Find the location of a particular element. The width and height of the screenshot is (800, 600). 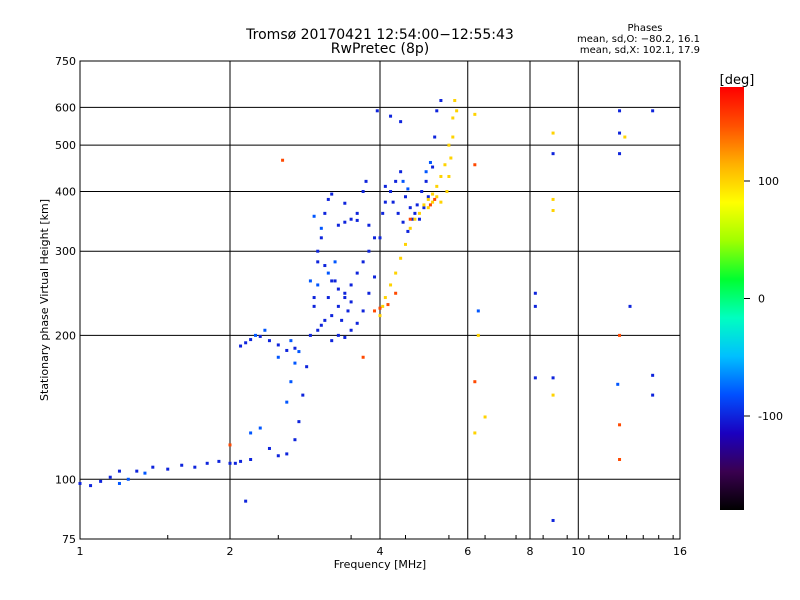

colorbar-tick-label: 0 is located at coordinates (761, 299).